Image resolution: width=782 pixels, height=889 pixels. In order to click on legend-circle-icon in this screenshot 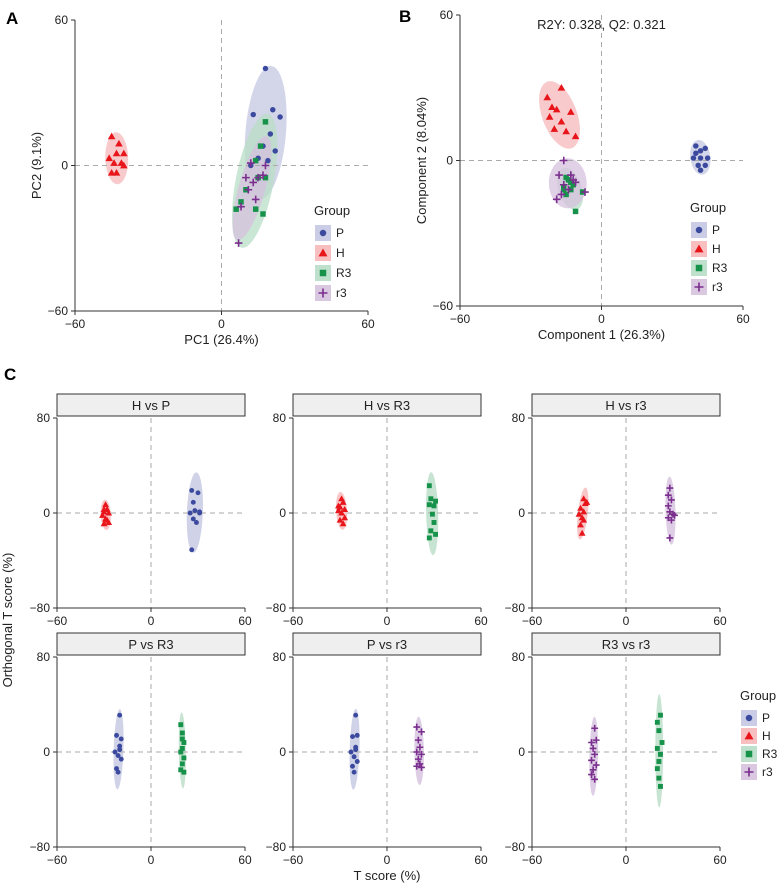, I will do `click(699, 230)`.